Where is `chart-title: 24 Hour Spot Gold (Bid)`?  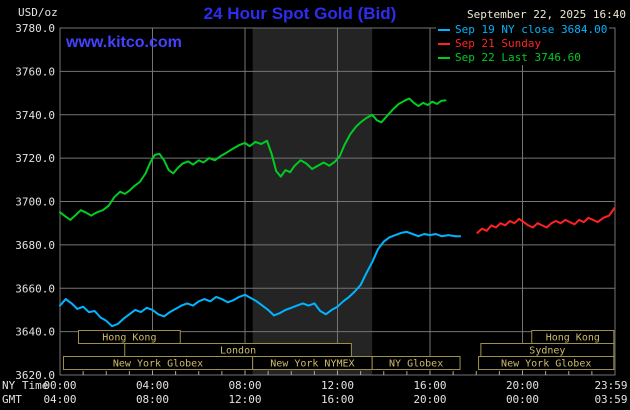 chart-title: 24 Hour Spot Gold (Bid) is located at coordinates (300, 13).